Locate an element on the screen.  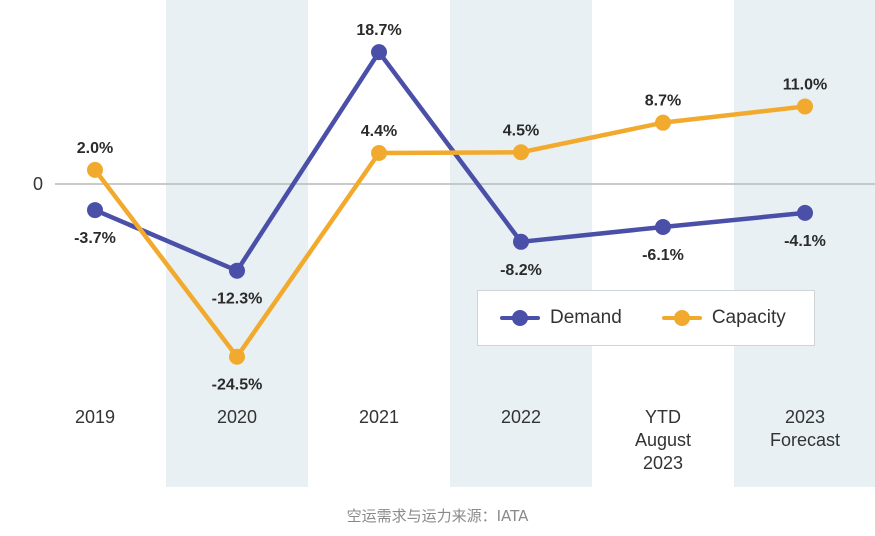
x-tick-line: YTD is located at coordinates (663, 417).